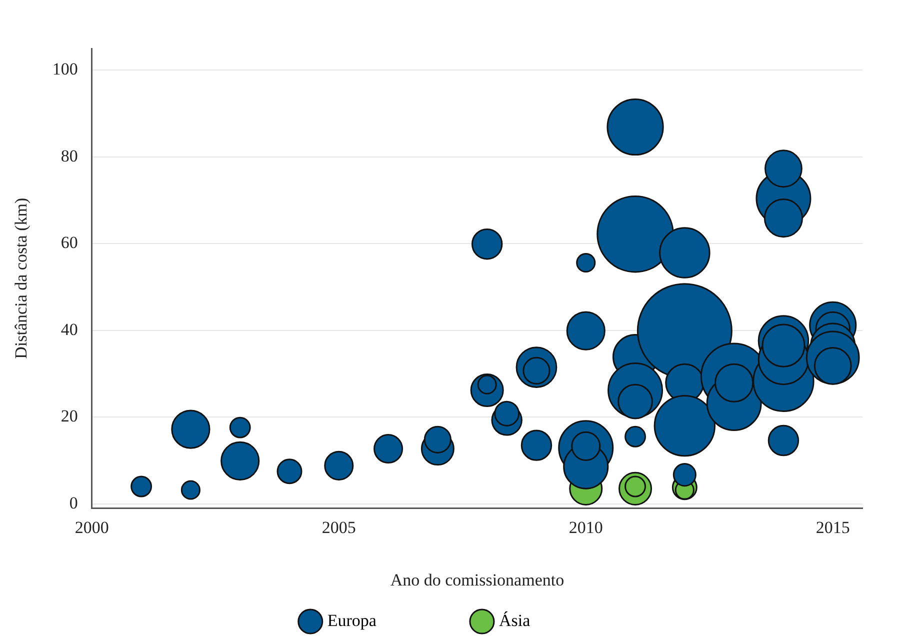  What do you see at coordinates (91, 527) in the screenshot?
I see `x-tick-label: 2000` at bounding box center [91, 527].